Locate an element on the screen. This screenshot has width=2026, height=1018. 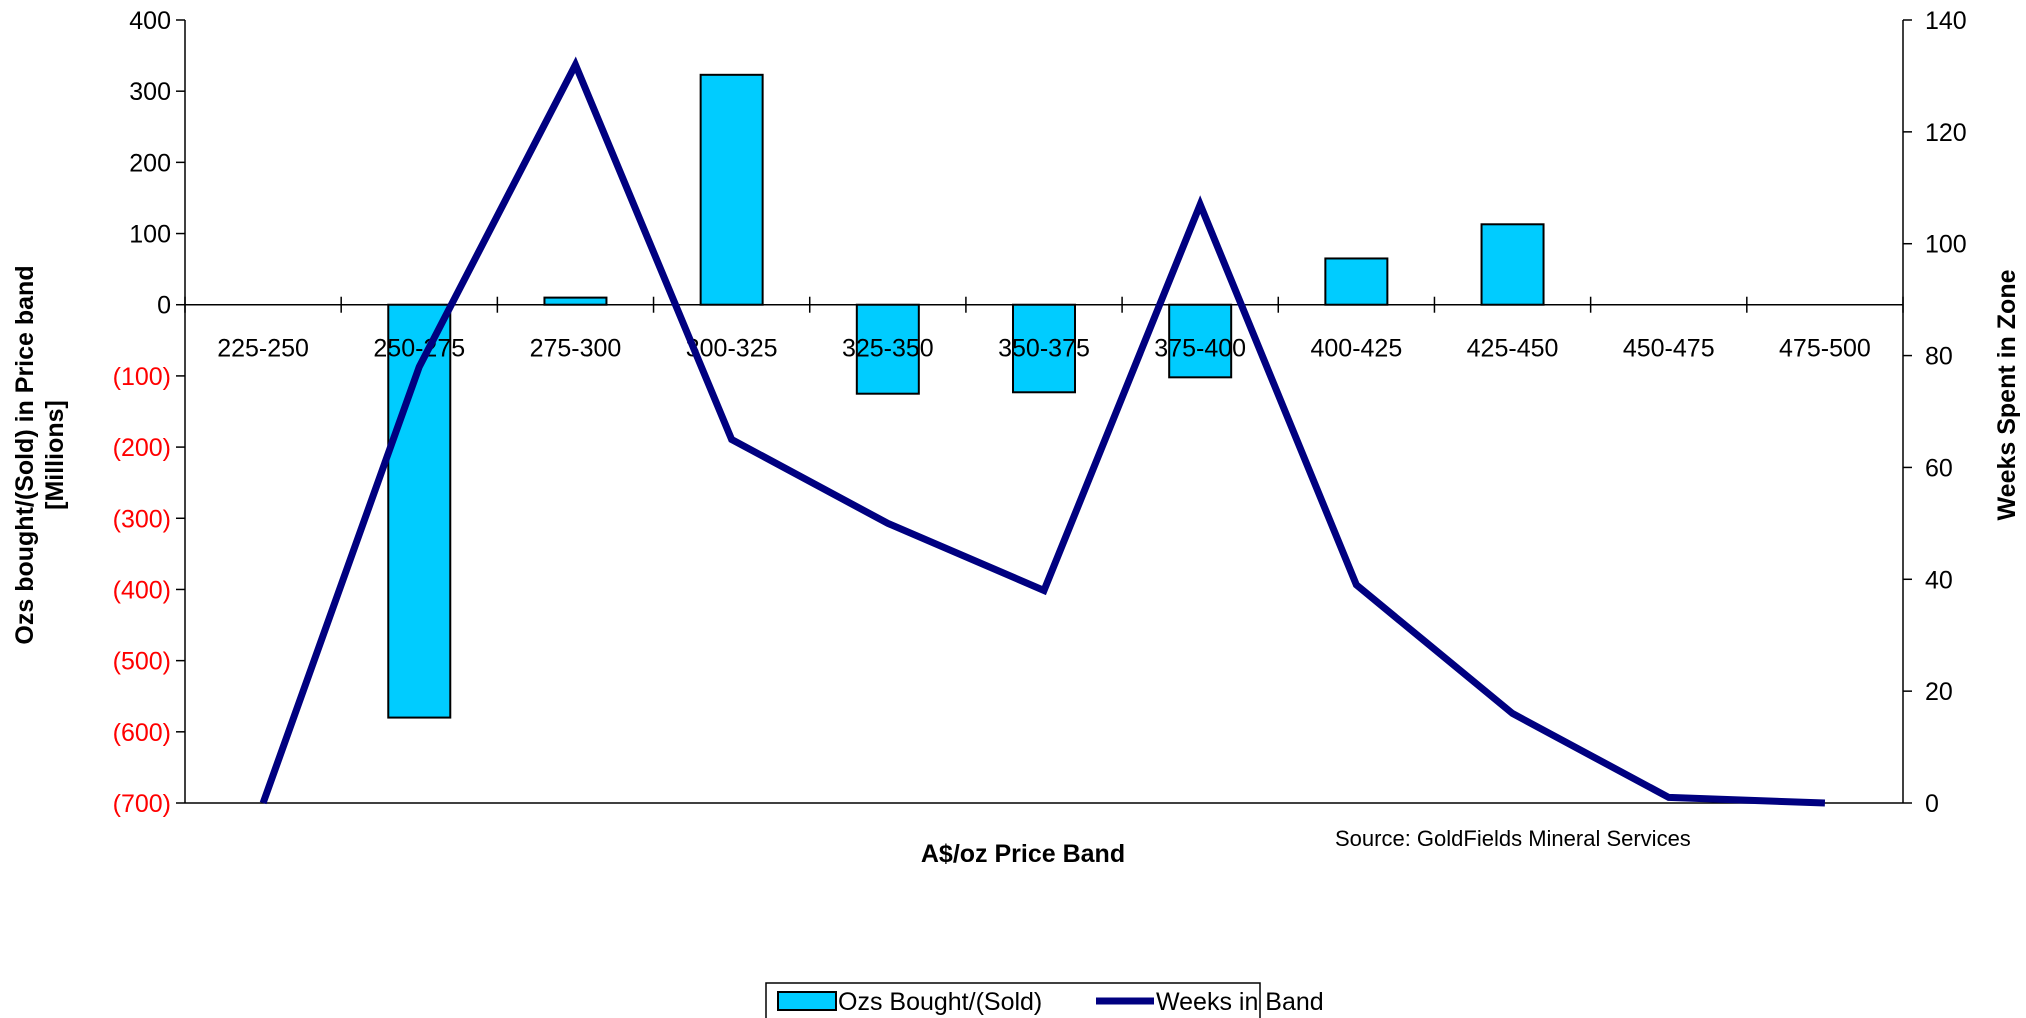
y-tick-label: (300) is located at coordinates (142, 519).